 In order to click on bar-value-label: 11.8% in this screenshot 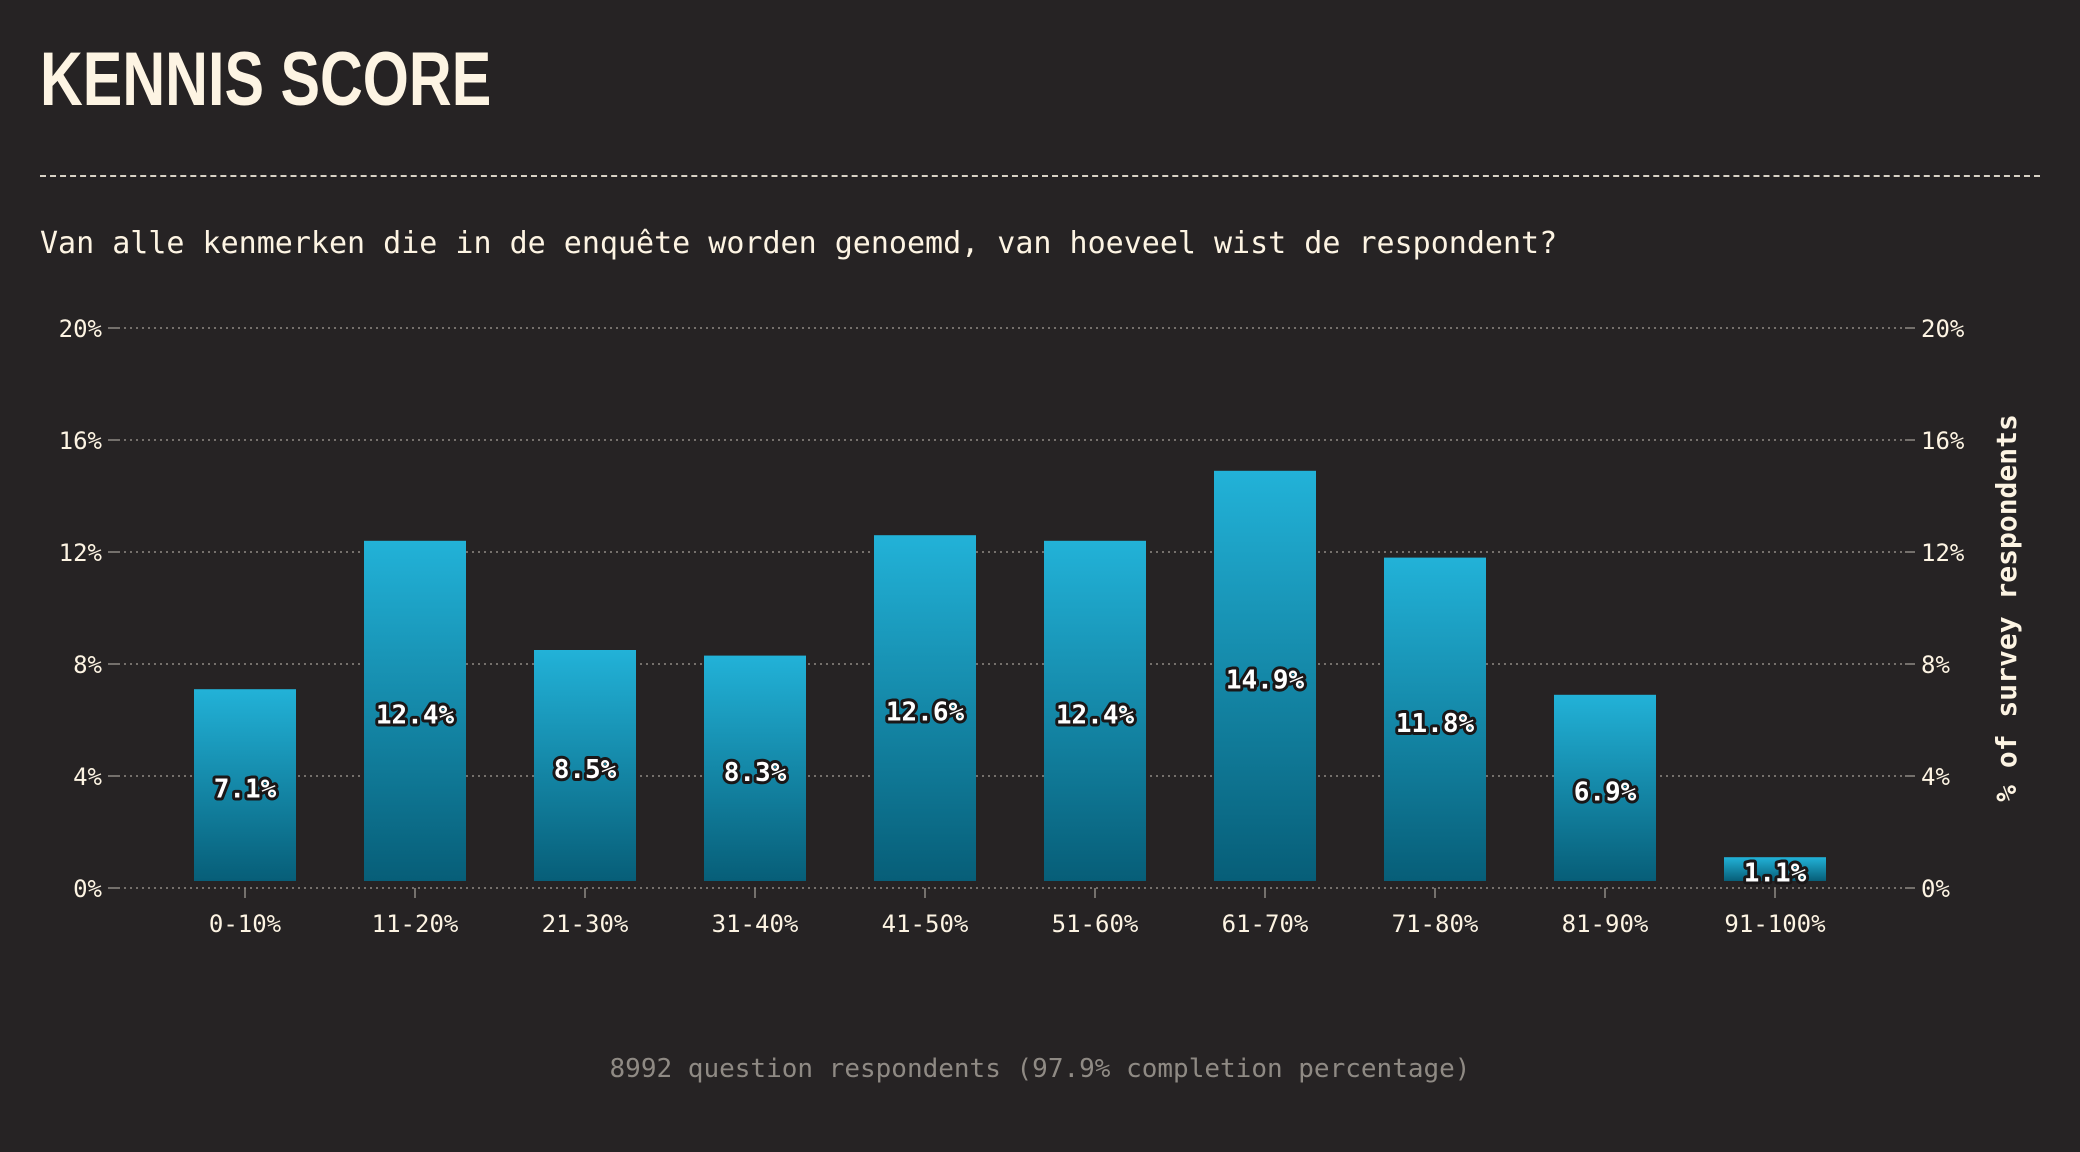, I will do `click(1435, 724)`.